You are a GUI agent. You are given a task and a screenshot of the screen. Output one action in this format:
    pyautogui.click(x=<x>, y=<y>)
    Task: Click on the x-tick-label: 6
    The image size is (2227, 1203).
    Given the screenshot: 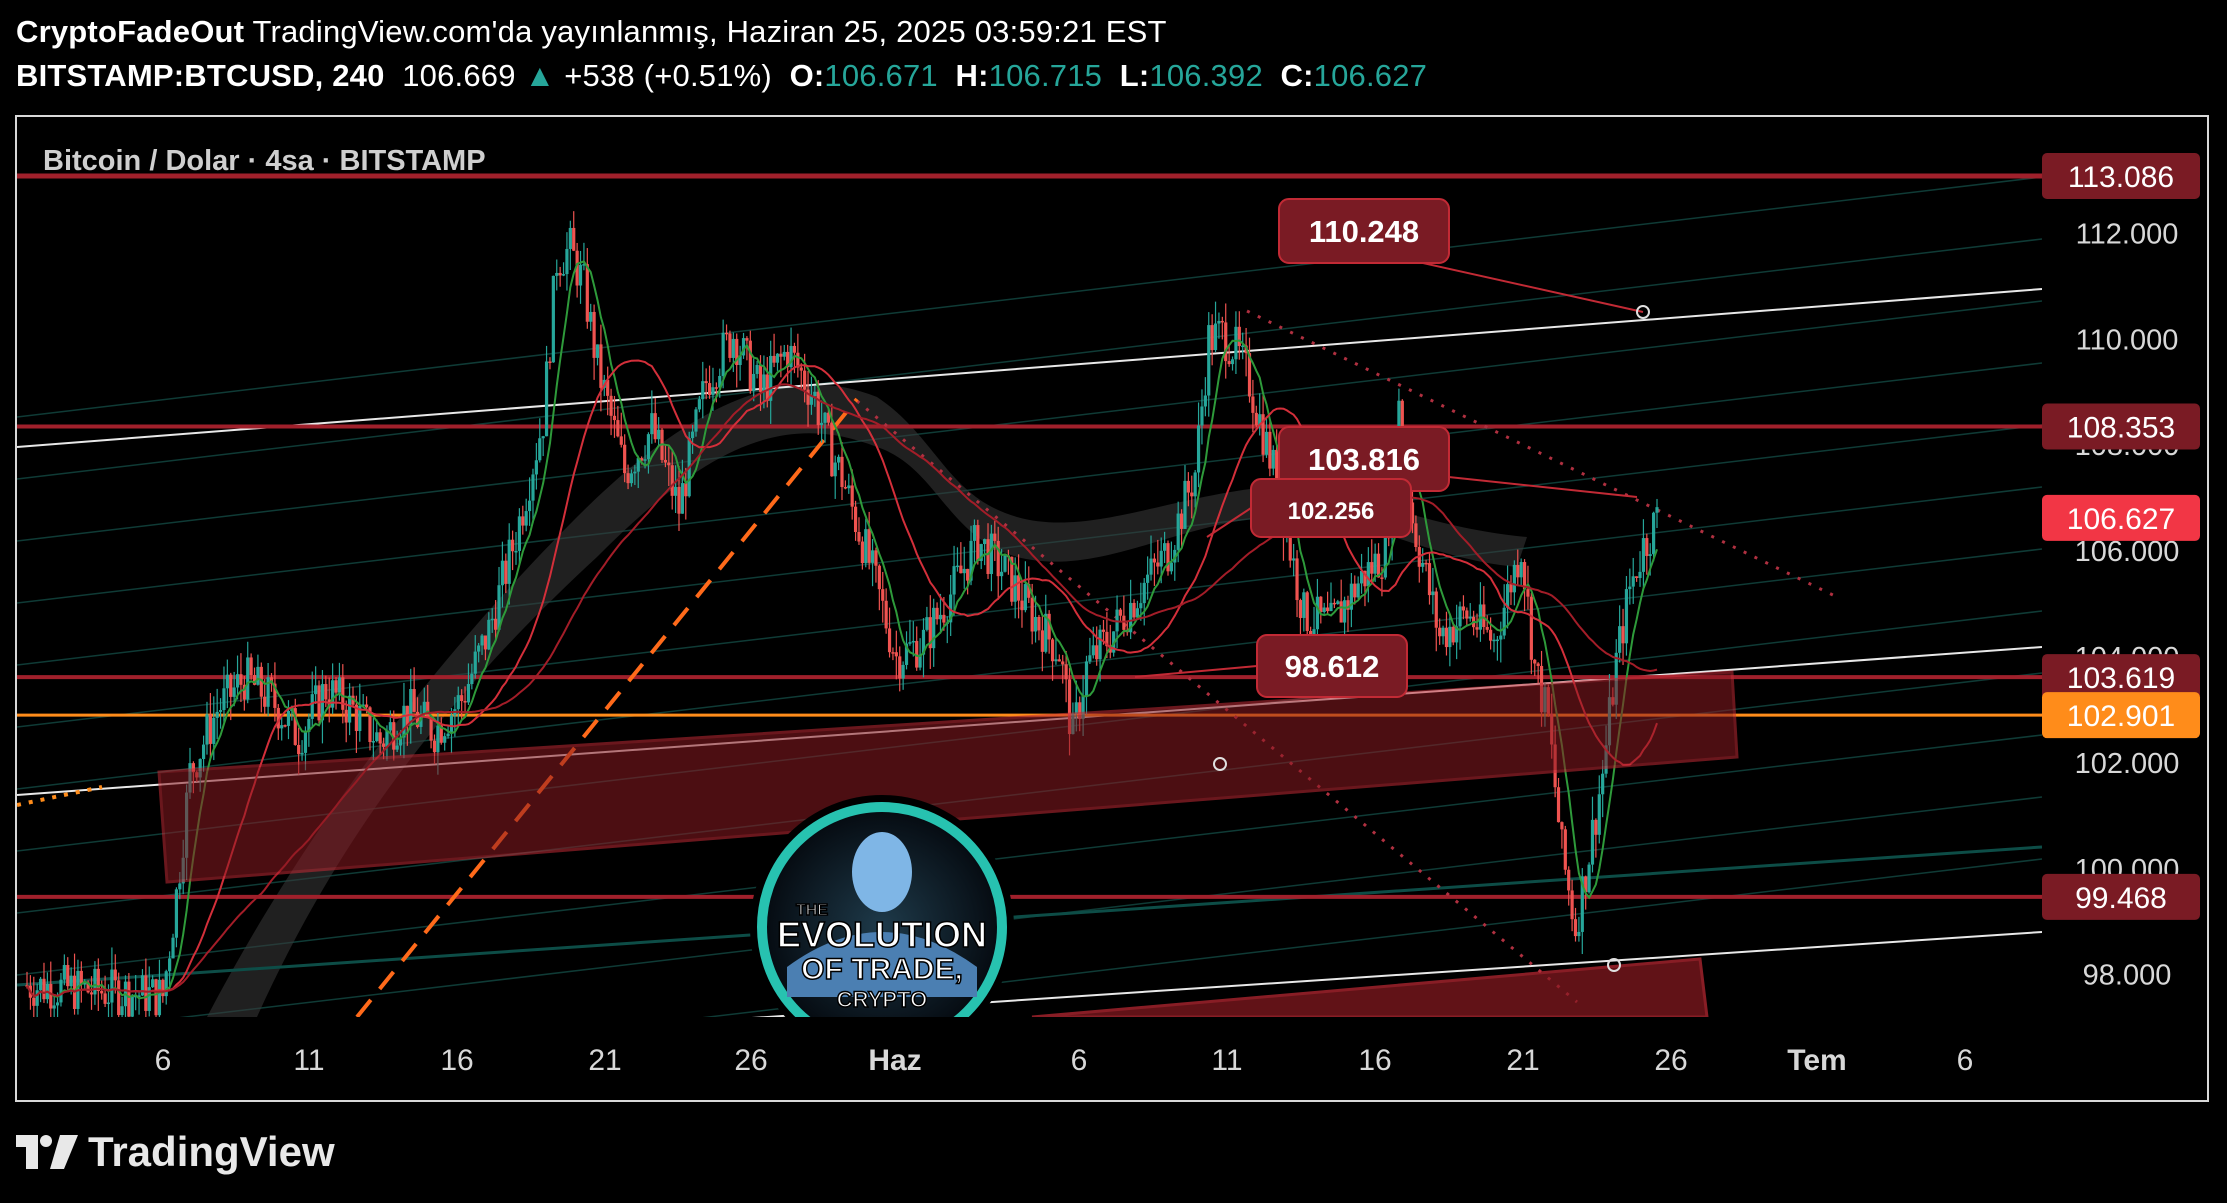 What is the action you would take?
    pyautogui.click(x=1965, y=1060)
    